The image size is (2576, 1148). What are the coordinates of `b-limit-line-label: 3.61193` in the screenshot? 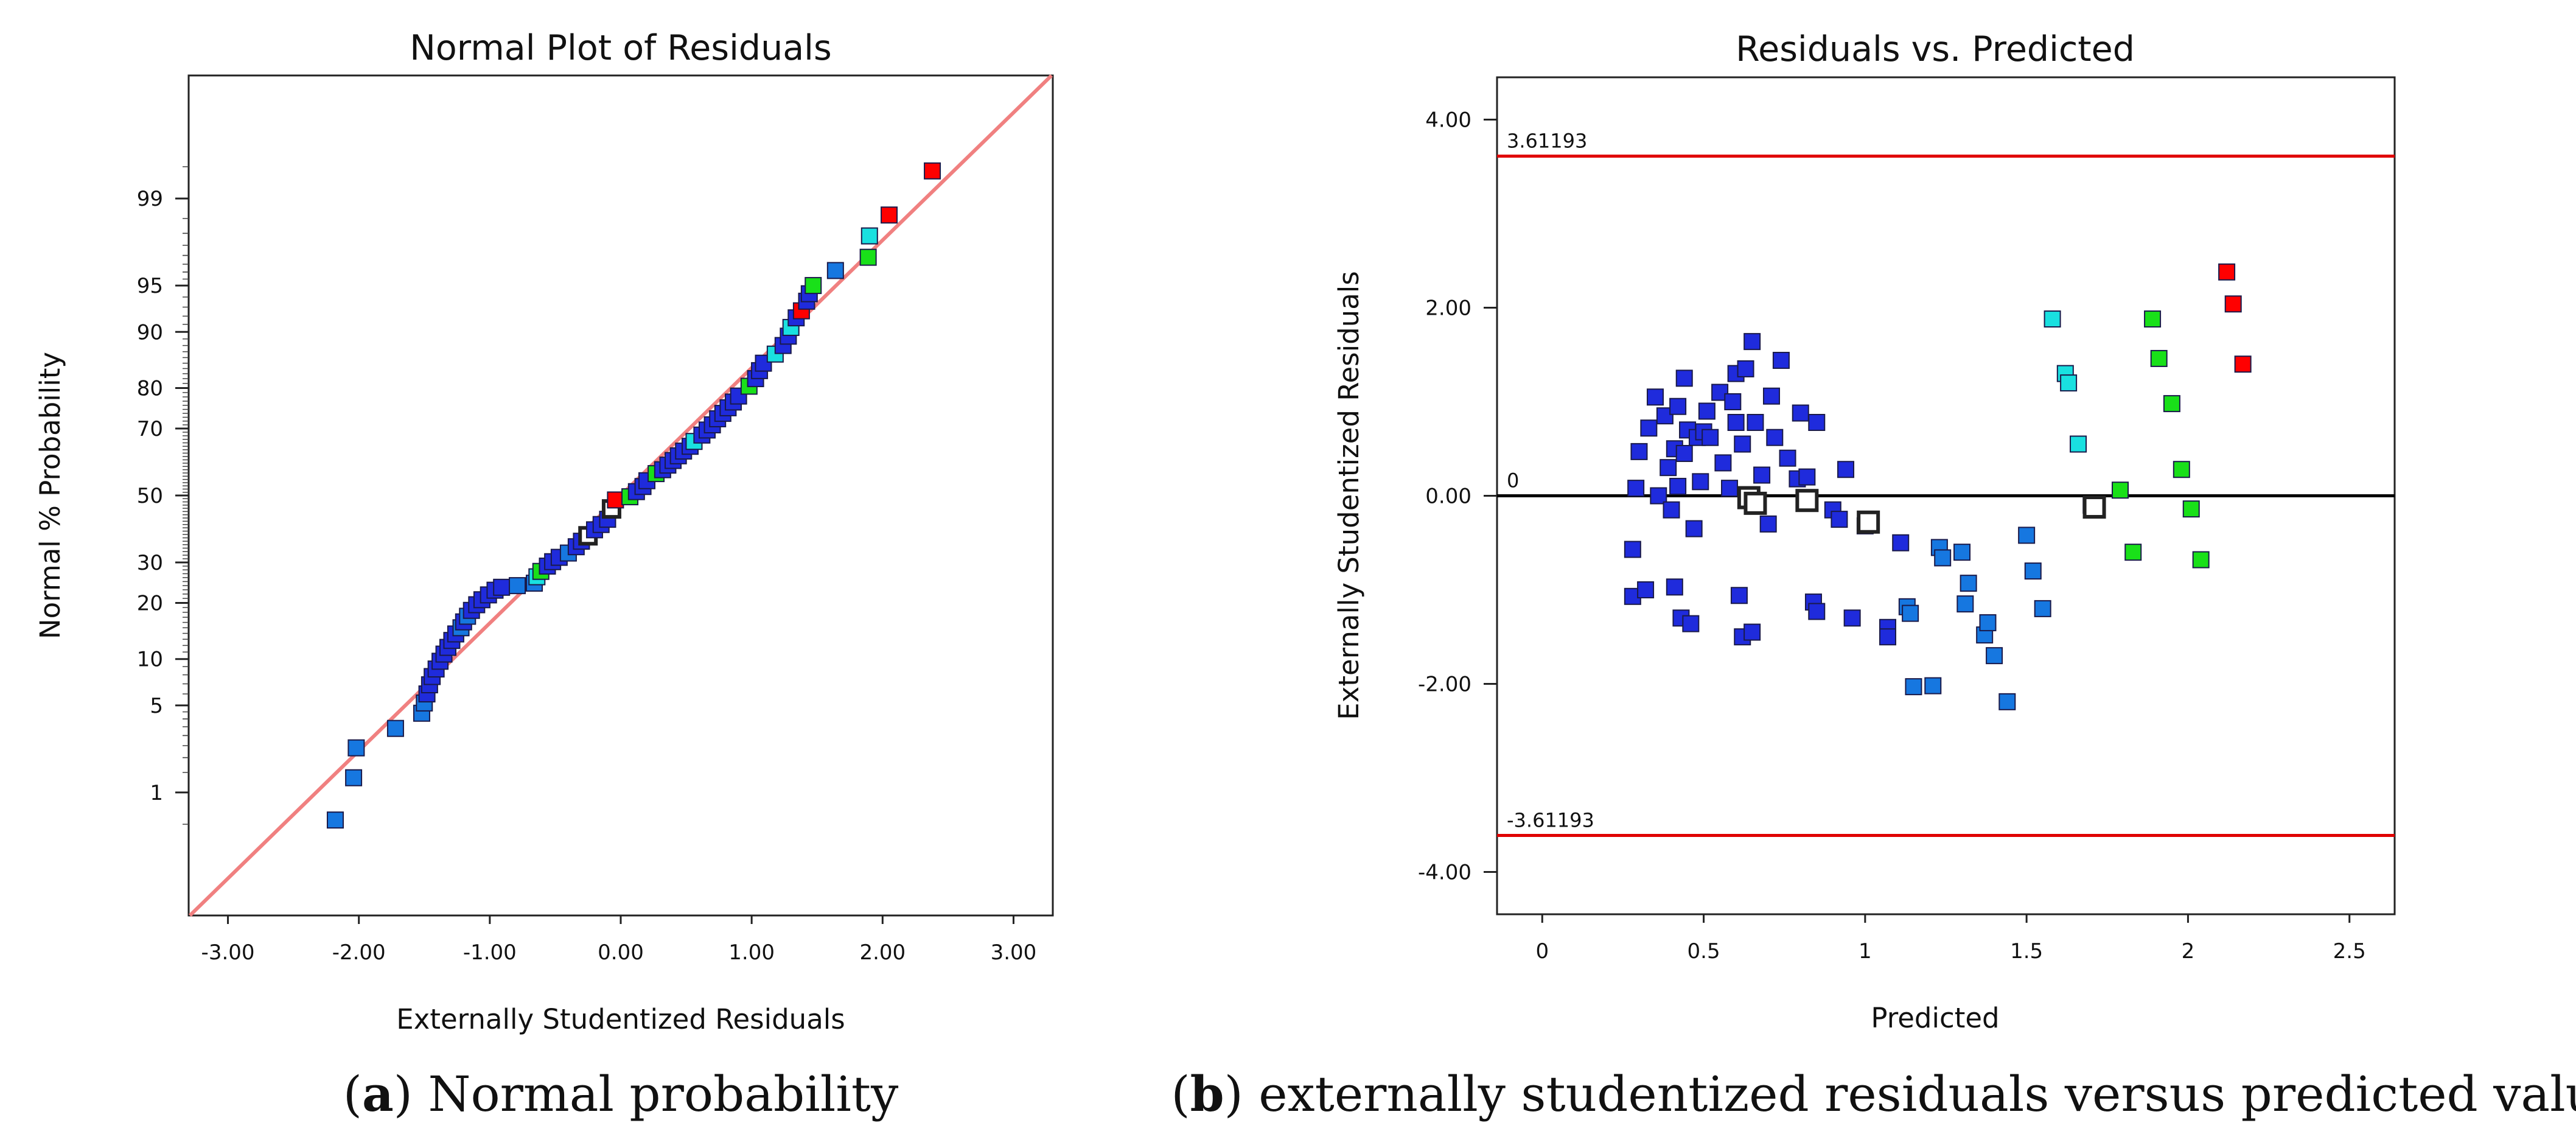 It's located at (1547, 140).